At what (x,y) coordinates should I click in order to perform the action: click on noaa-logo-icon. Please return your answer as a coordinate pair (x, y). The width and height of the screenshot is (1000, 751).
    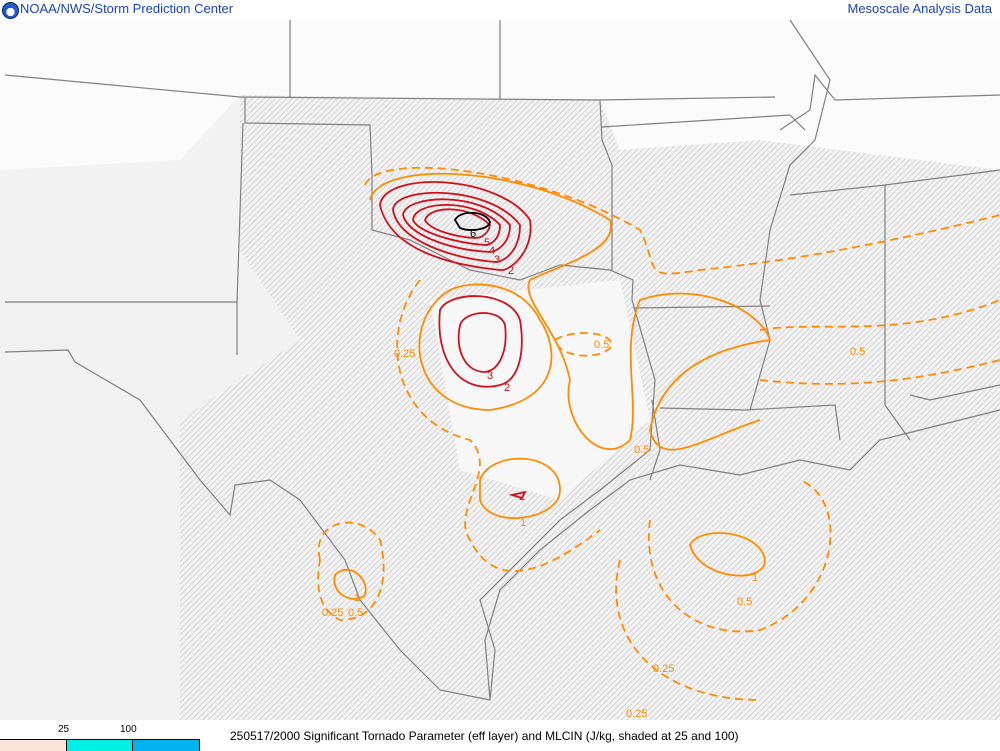
    Looking at the image, I should click on (10, 10).